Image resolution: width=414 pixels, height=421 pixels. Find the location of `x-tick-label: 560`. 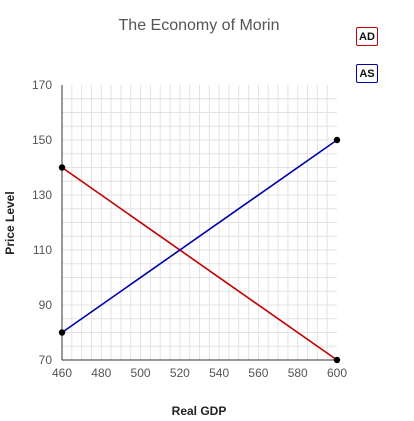

x-tick-label: 560 is located at coordinates (258, 373).